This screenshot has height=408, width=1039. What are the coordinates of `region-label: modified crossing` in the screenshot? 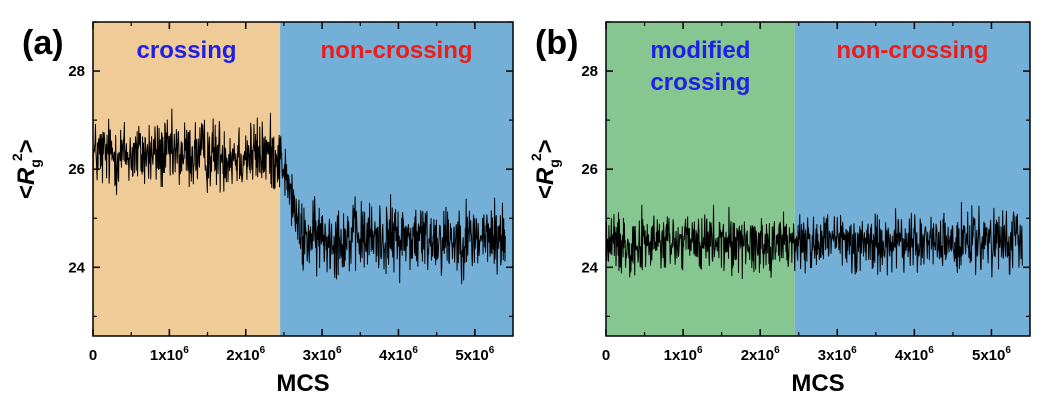 It's located at (700, 66).